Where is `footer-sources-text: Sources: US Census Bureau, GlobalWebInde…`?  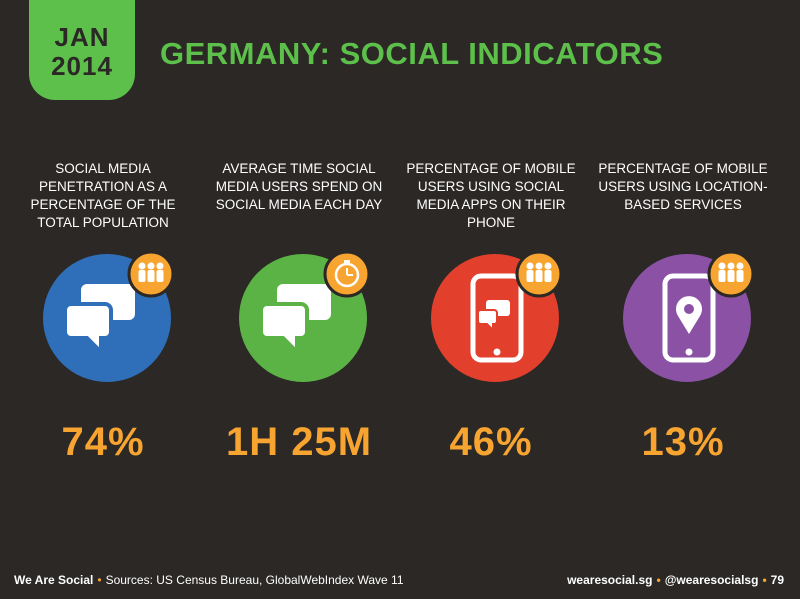 footer-sources-text: Sources: US Census Bureau, GlobalWebInde… is located at coordinates (254, 580).